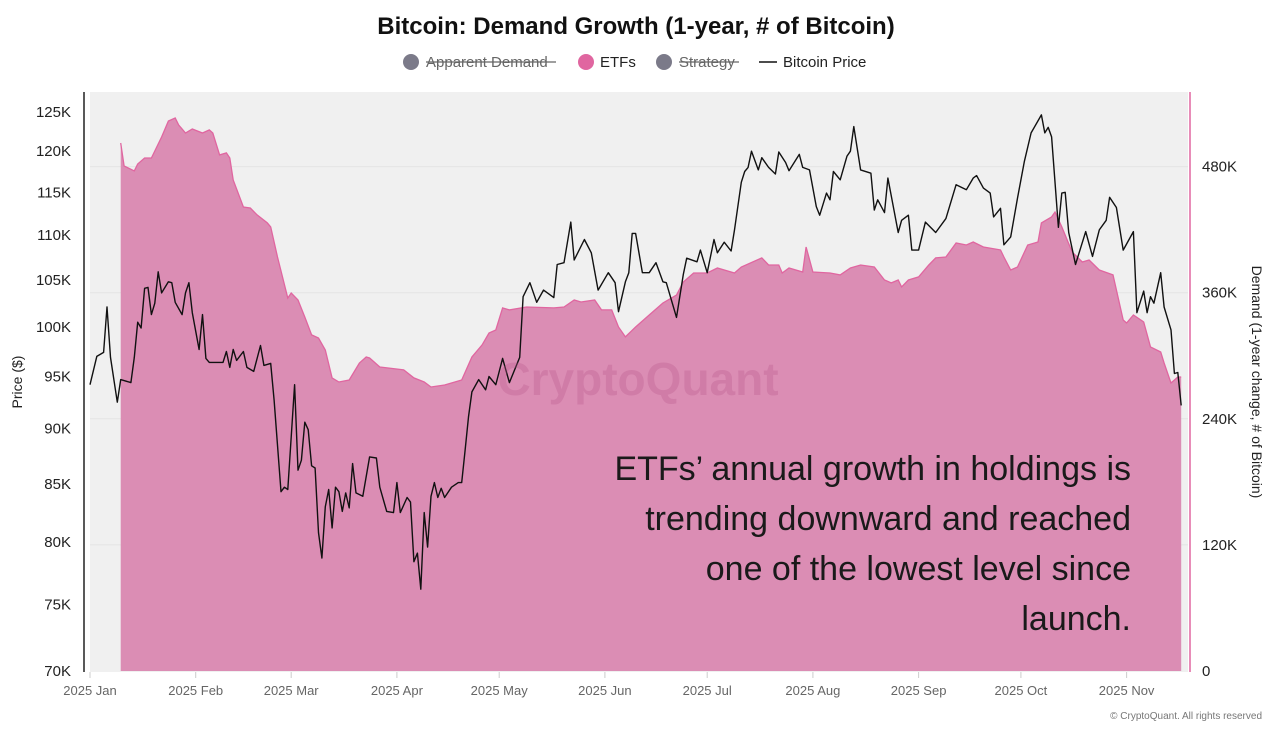  Describe the element at coordinates (637, 379) in the screenshot. I see `watermark: CryptoQuant` at that location.